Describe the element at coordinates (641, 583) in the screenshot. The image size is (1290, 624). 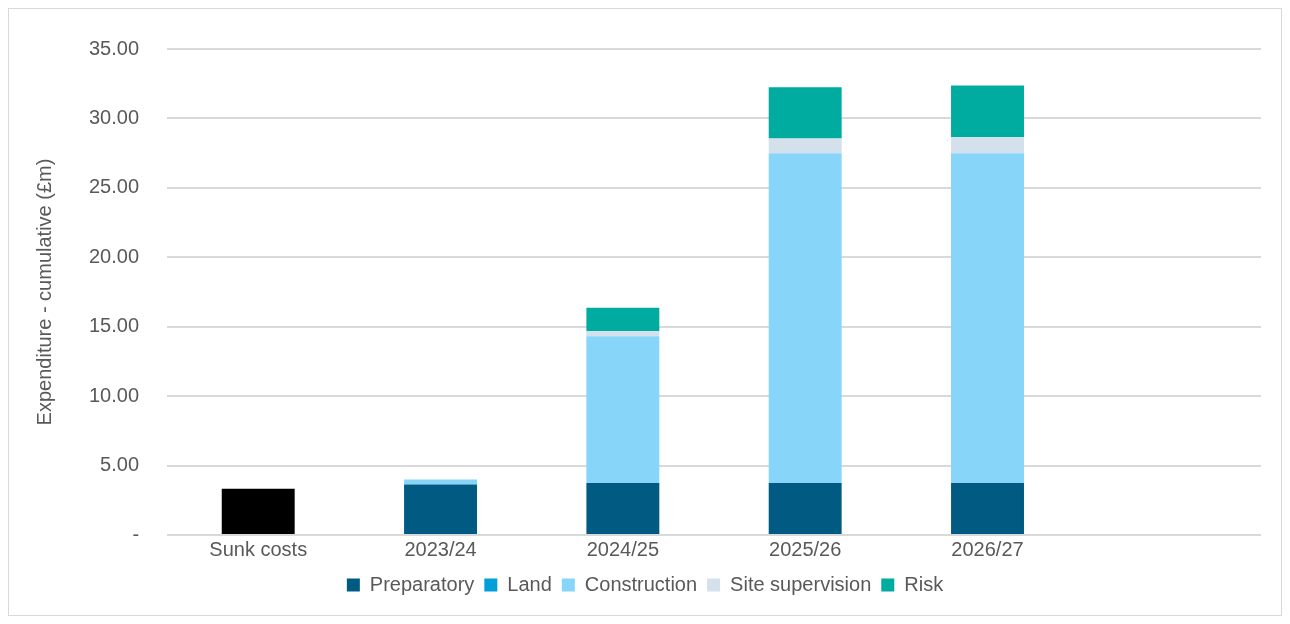
I see `legend-label: Construction` at that location.